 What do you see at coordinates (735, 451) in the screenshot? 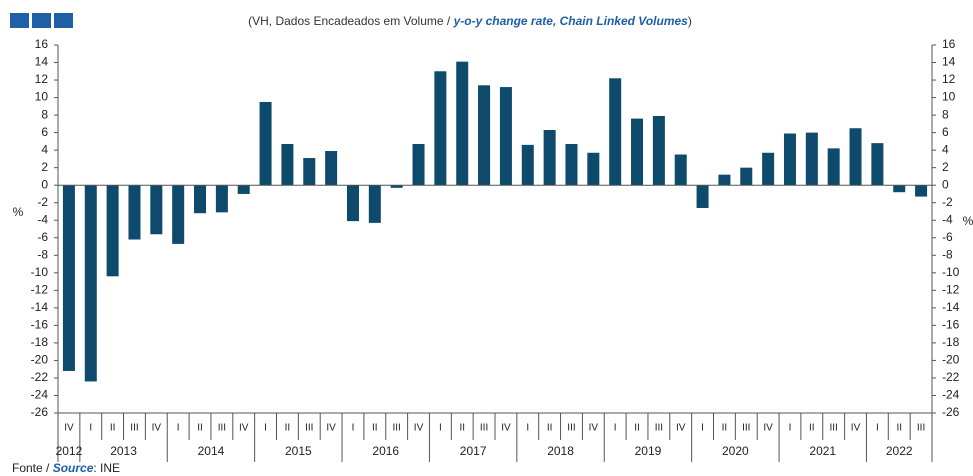
I see `year-label: 2020` at bounding box center [735, 451].